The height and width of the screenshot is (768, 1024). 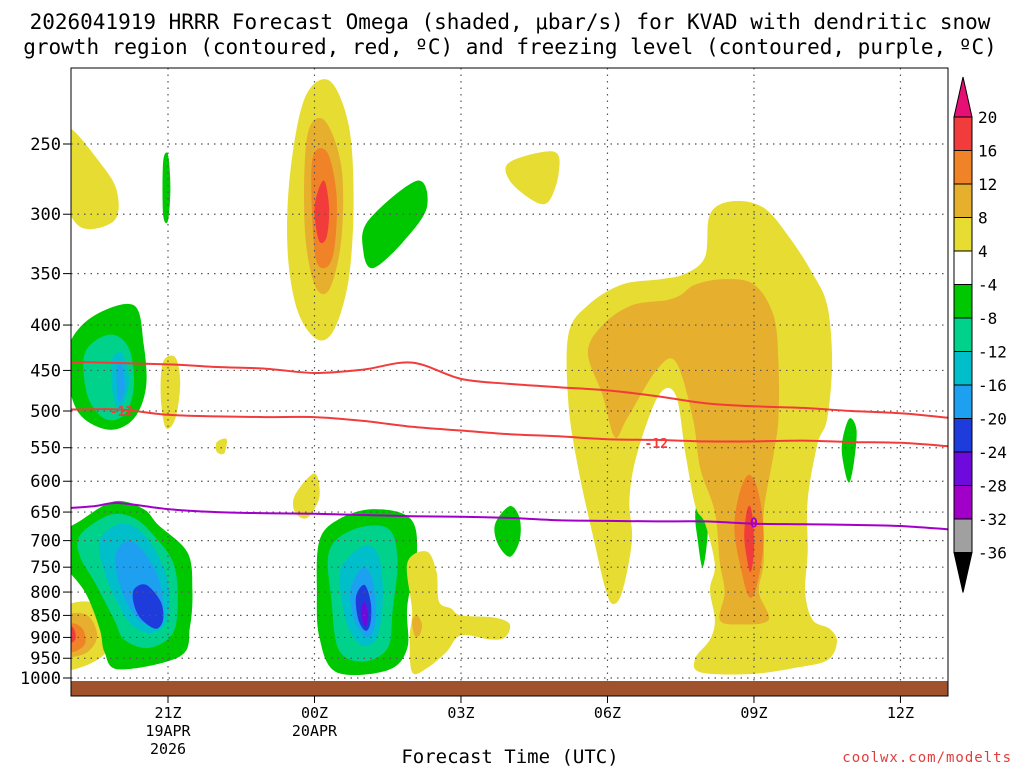 What do you see at coordinates (927, 758) in the screenshot?
I see `credit-text: coolwx.com/modelts` at bounding box center [927, 758].